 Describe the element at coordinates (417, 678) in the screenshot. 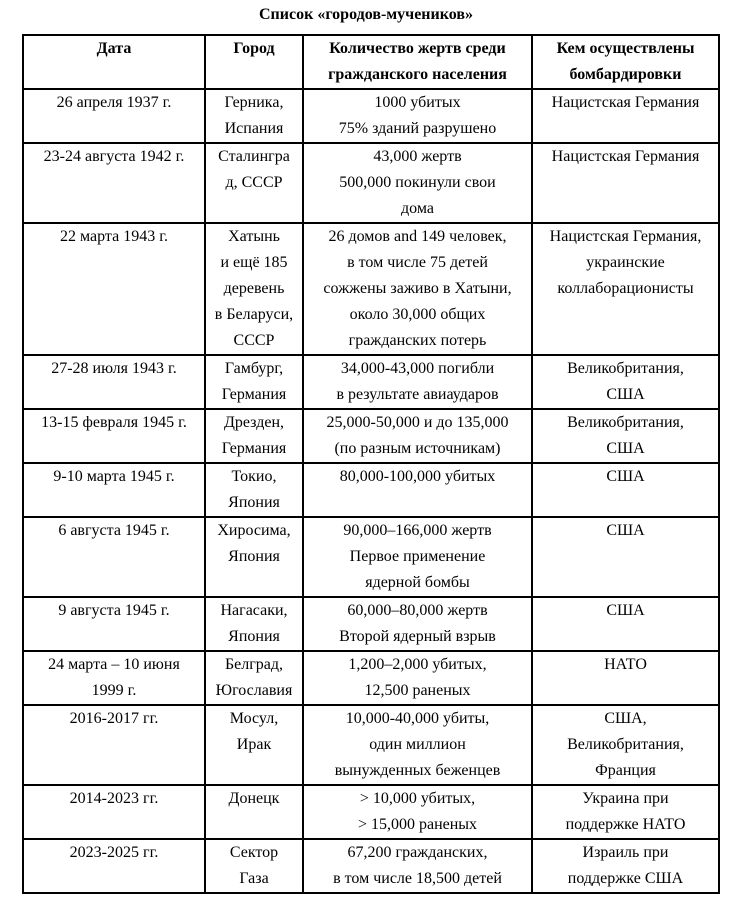

I see `victims-cell: 1,200–2,000 убитых, 12,500 раненых` at that location.